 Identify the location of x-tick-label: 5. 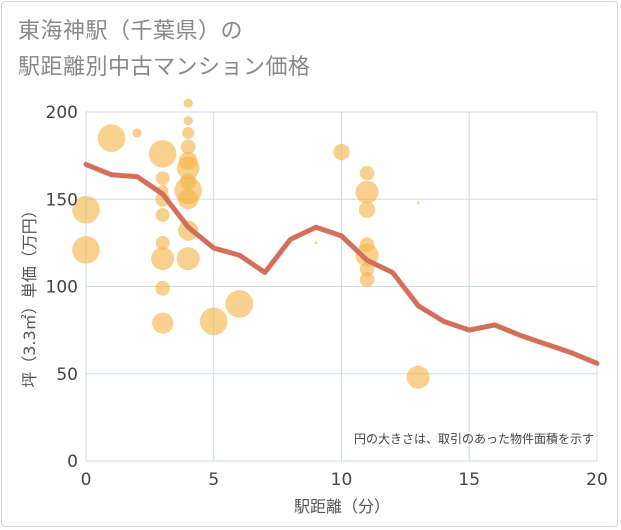
(213, 480).